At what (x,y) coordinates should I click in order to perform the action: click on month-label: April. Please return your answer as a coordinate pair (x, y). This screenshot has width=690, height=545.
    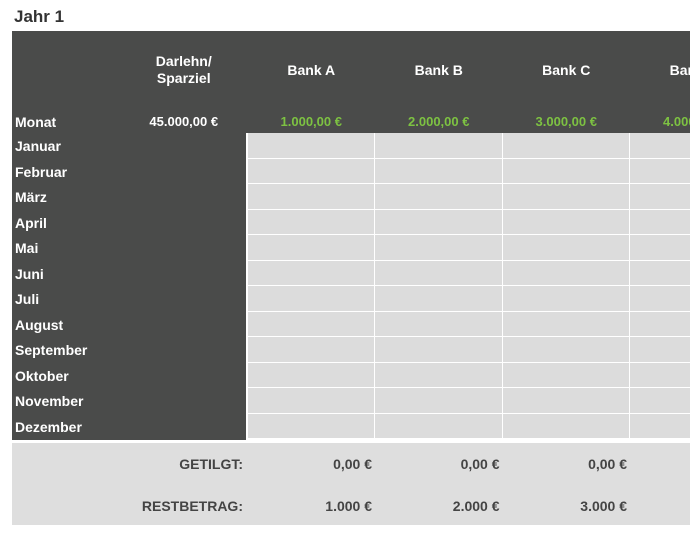
    Looking at the image, I should click on (31, 222).